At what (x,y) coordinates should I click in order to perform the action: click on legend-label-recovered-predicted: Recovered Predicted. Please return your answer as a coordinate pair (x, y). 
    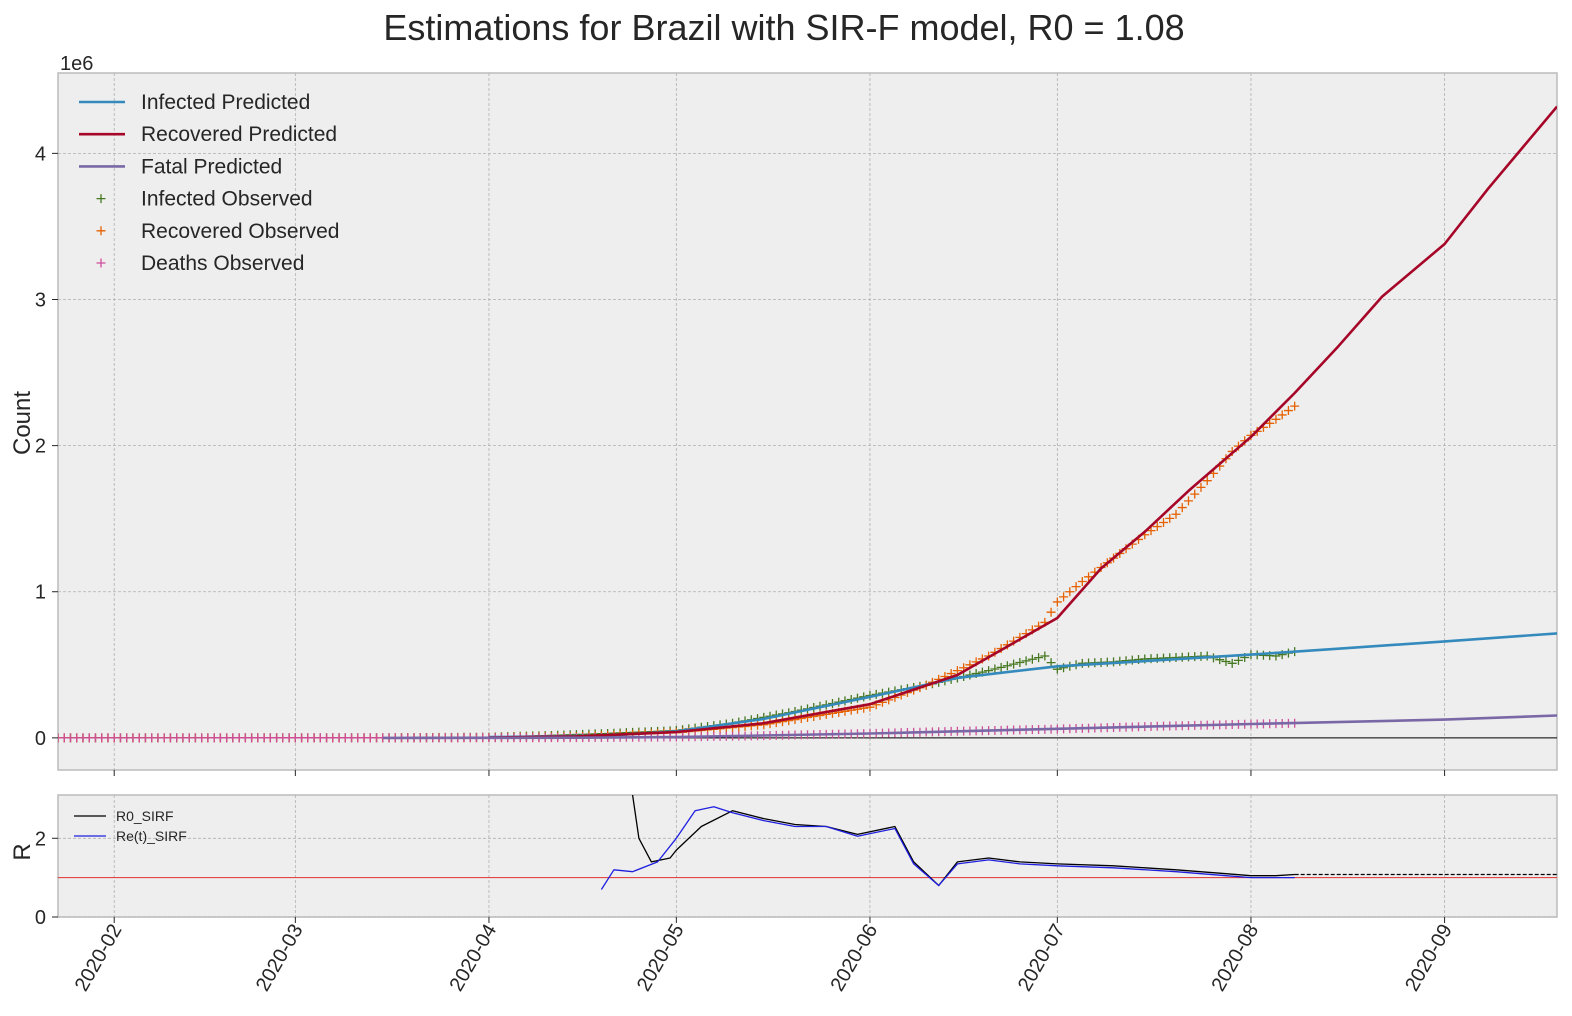
    Looking at the image, I should click on (239, 134).